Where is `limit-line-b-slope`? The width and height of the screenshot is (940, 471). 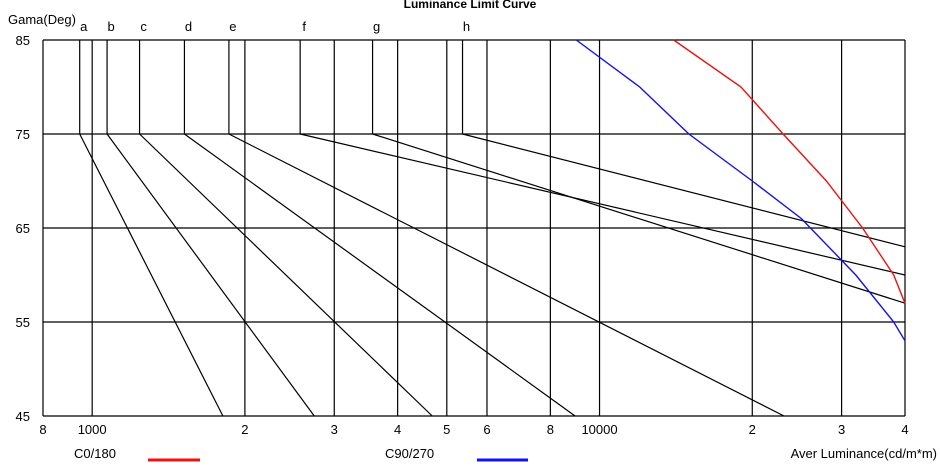 limit-line-b-slope is located at coordinates (210, 275).